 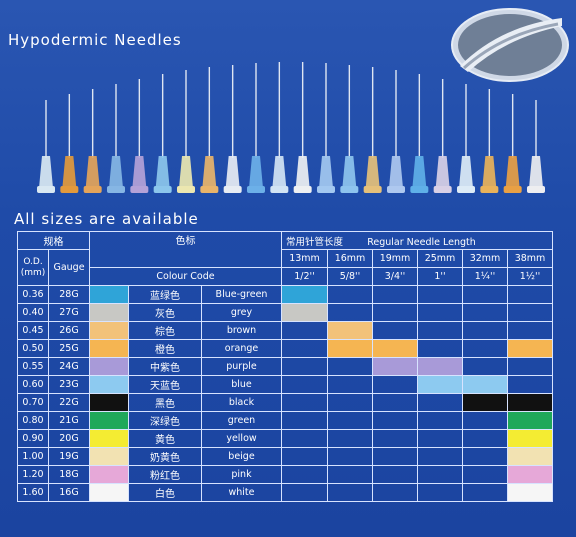 What do you see at coordinates (241, 366) in the screenshot?
I see `color-name-en: purple` at bounding box center [241, 366].